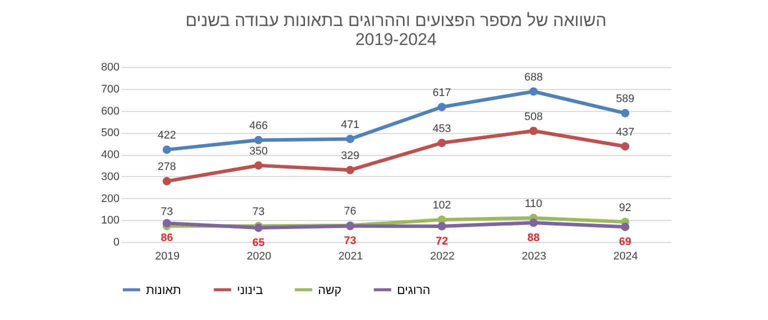  What do you see at coordinates (442, 128) in the screenshot?
I see `data-label: 453` at bounding box center [442, 128].